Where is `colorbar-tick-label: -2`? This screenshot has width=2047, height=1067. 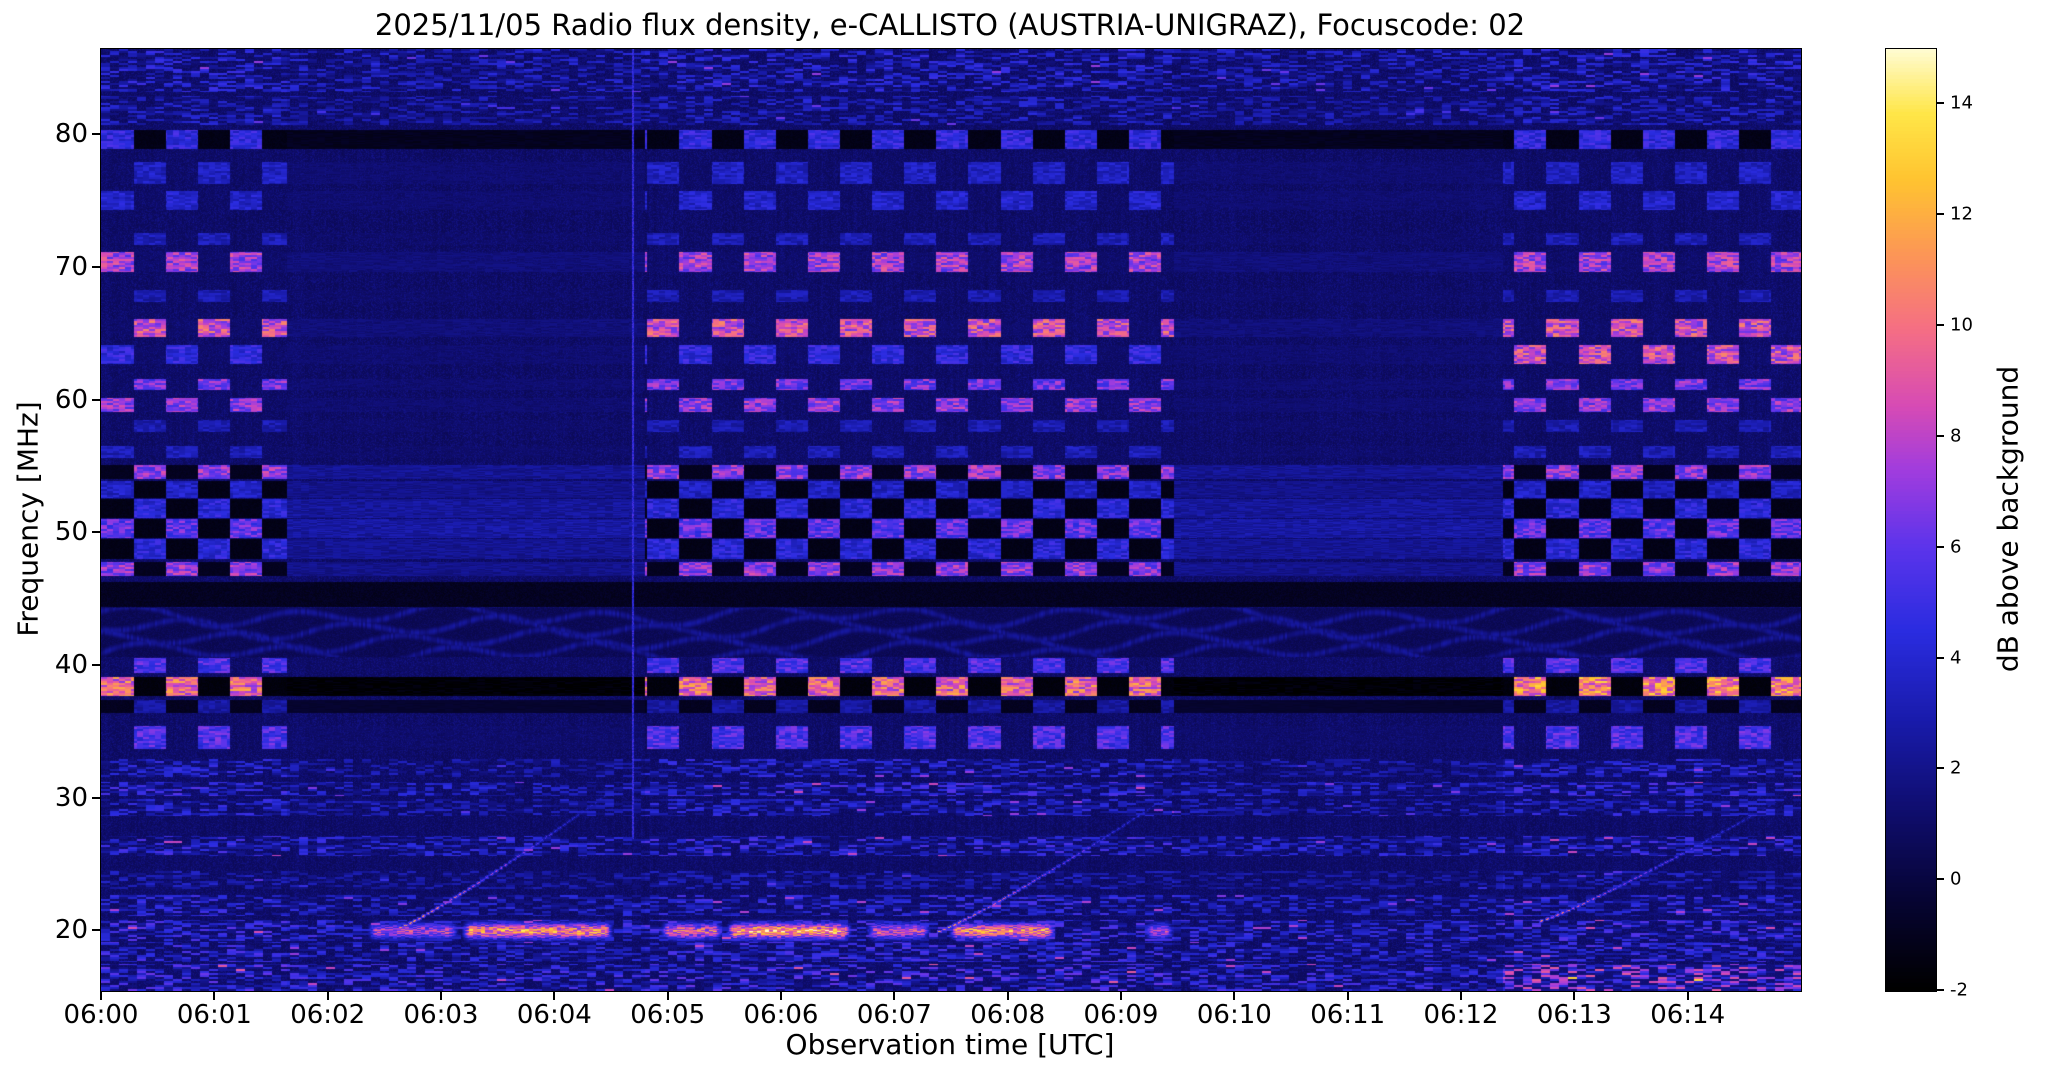 colorbar-tick-label: -2 is located at coordinates (1959, 990).